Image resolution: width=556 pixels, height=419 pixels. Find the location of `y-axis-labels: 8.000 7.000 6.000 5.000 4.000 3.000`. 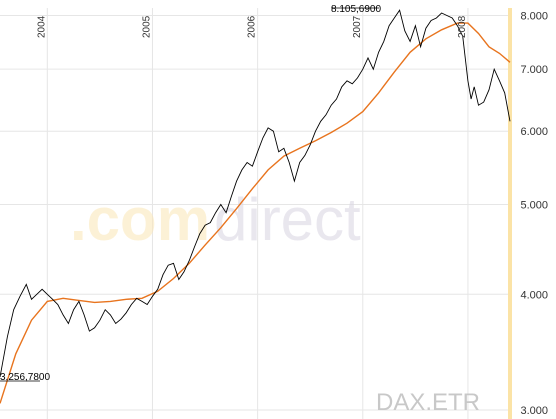

y-axis-labels: 8.000 7.000 6.000 5.000 4.000 3.000 is located at coordinates (534, 213).